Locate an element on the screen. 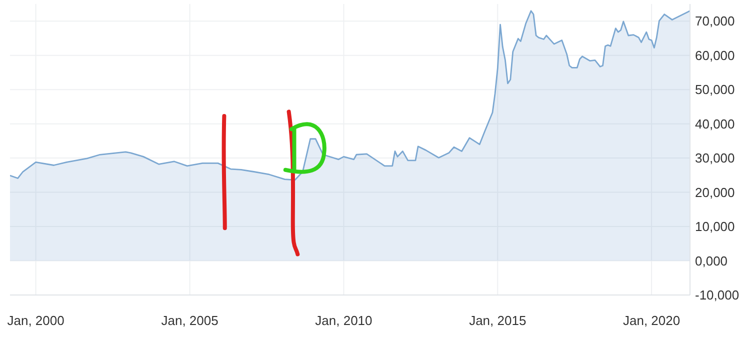 The image size is (748, 345). y-tick-label: 40,000 is located at coordinates (715, 124).